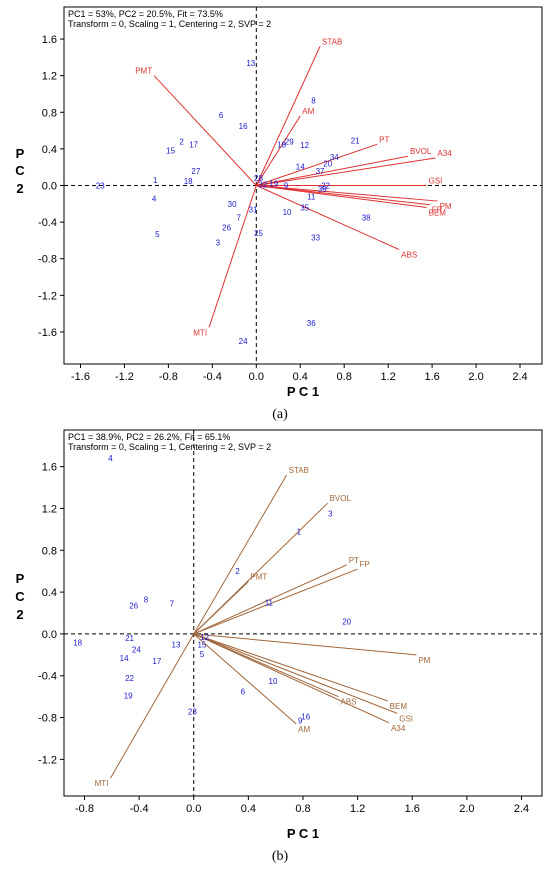 The height and width of the screenshot is (869, 550). I want to click on point-29: 29, so click(289, 142).